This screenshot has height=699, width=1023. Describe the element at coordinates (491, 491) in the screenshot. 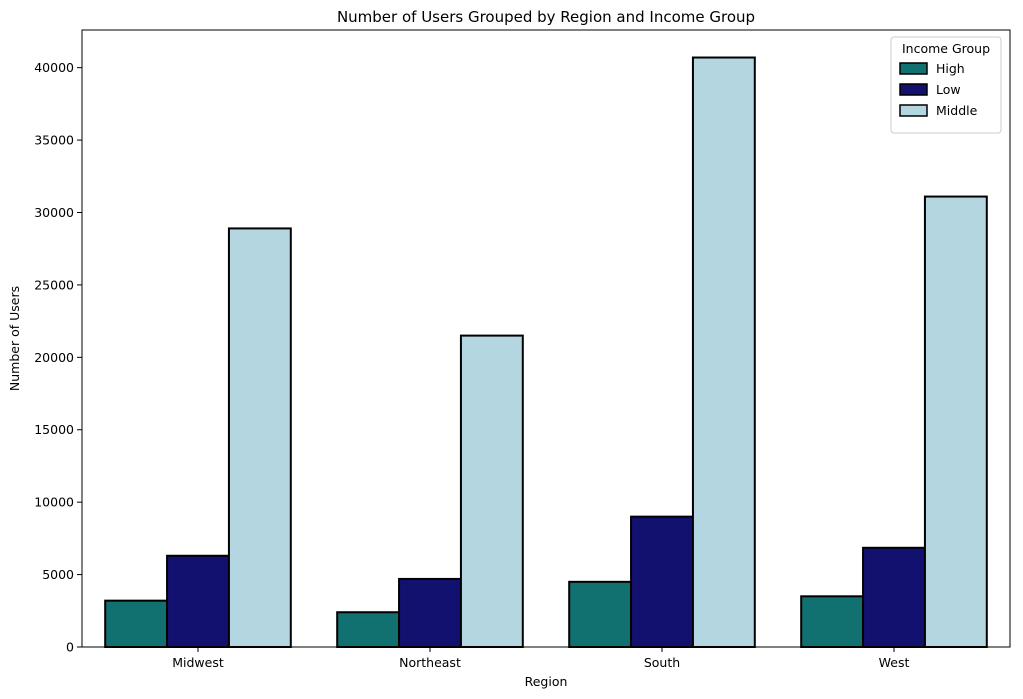

I see `bar-northeast-middle` at that location.